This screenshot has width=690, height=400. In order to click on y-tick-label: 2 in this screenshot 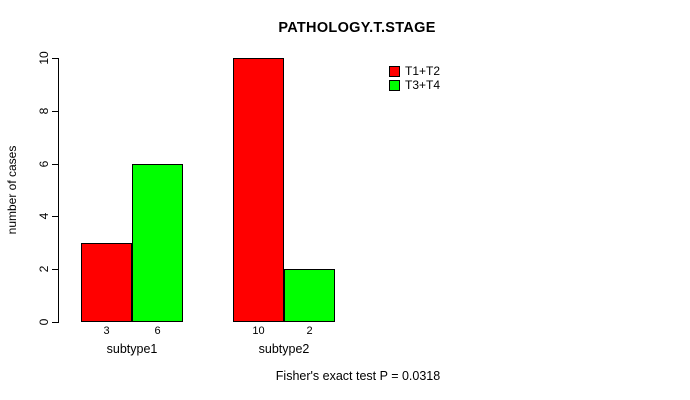, I will do `click(44, 269)`.